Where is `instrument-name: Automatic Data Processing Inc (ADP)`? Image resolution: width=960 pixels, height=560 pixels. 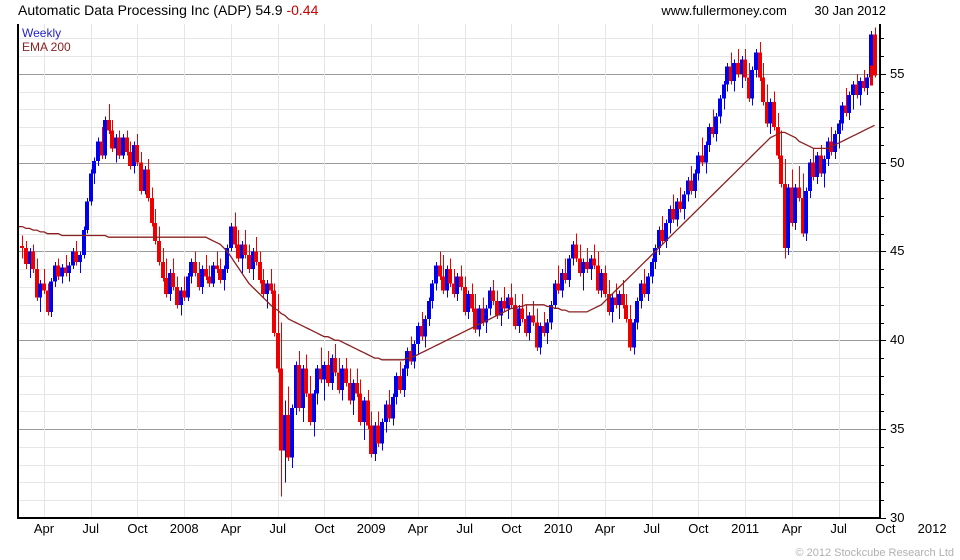
instrument-name: Automatic Data Processing Inc (ADP) is located at coordinates (135, 10).